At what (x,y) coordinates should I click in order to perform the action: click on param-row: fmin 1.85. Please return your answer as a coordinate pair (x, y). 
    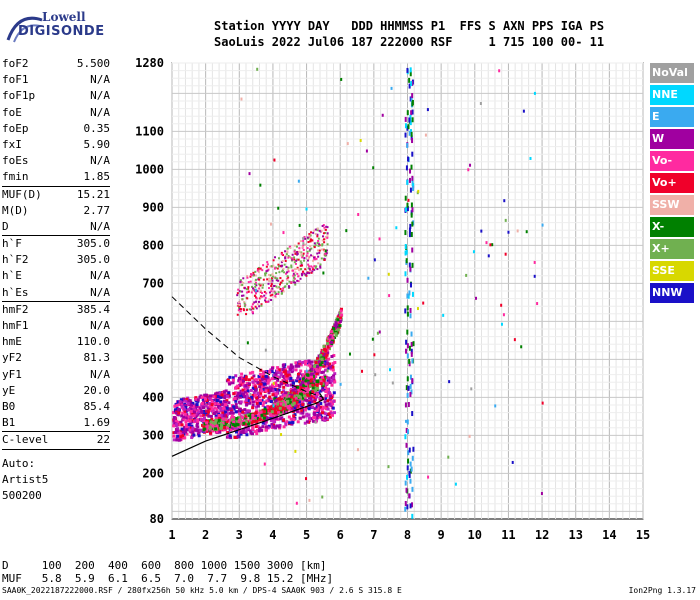
    Looking at the image, I should click on (56, 178).